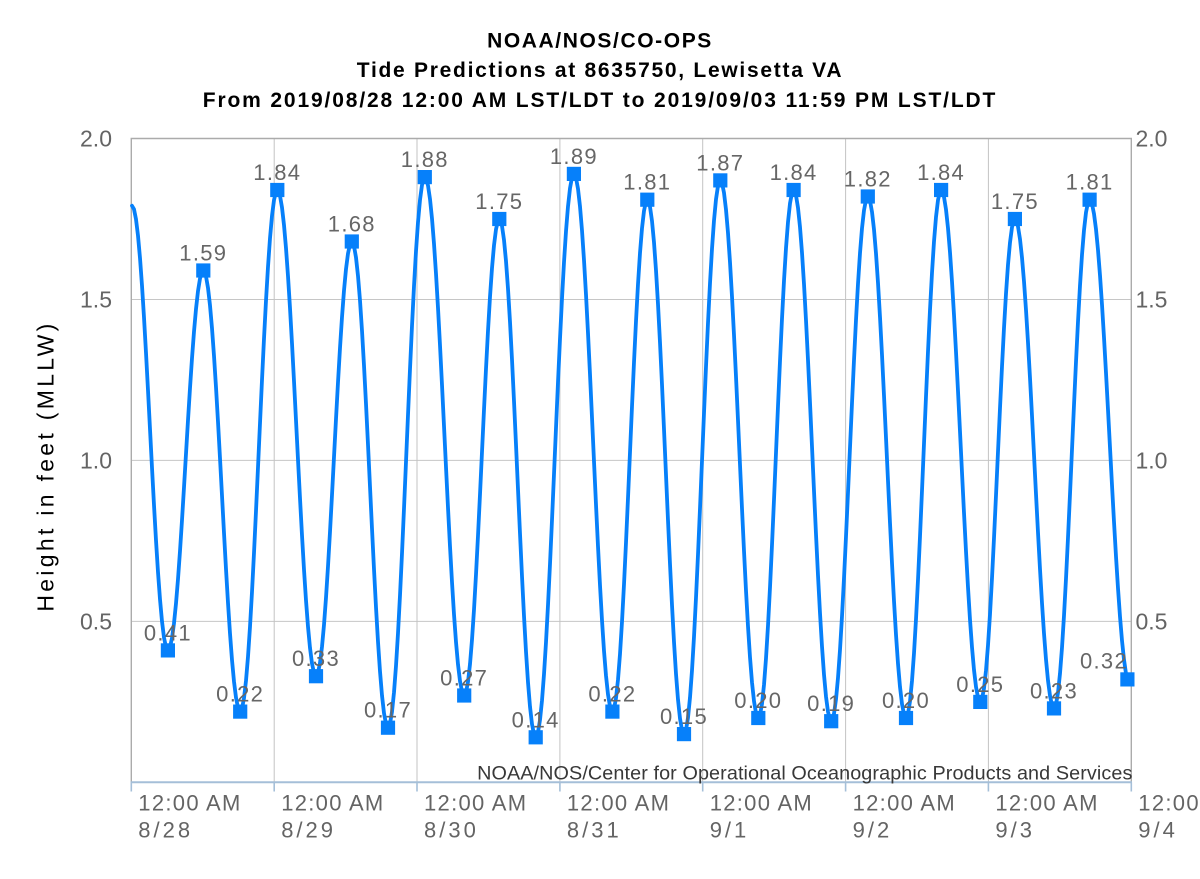 The width and height of the screenshot is (1200, 879). Describe the element at coordinates (464, 678) in the screenshot. I see `svg-text: 0.27` at that location.